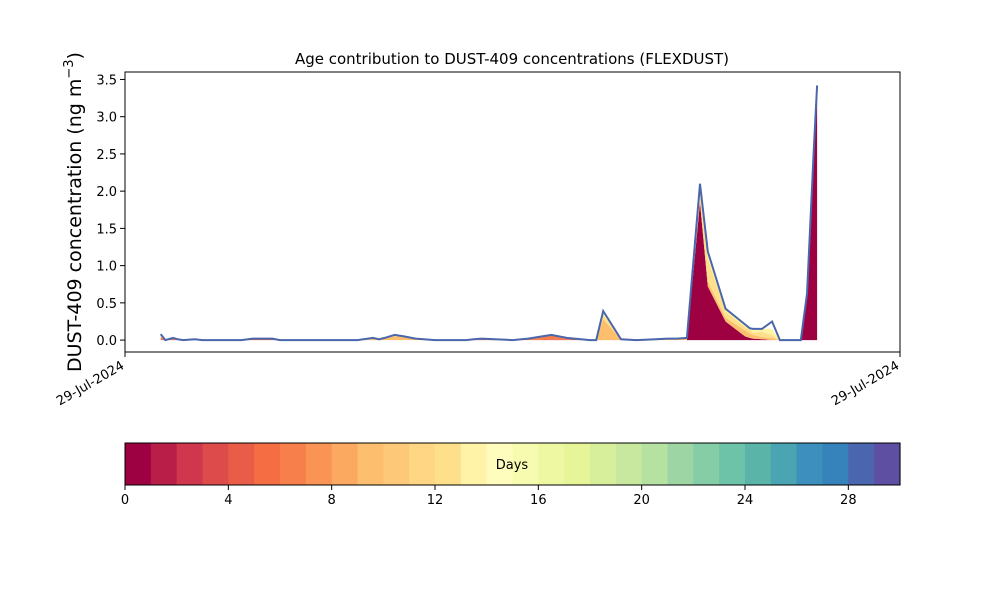  I want to click on y-tick-label: 1.5, so click(106, 229).